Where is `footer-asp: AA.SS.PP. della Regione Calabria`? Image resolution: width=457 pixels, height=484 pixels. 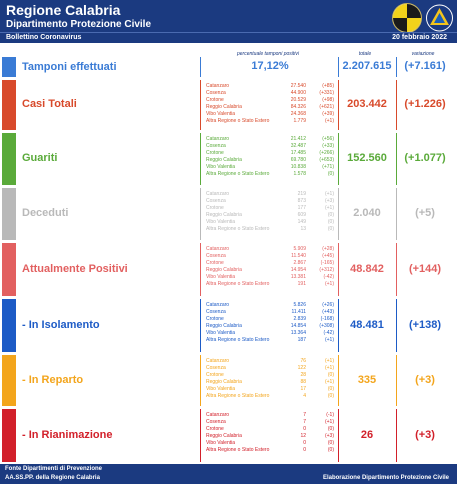
footer-asp: AA.SS.PP. della Regione Calabria is located at coordinates (52, 478).